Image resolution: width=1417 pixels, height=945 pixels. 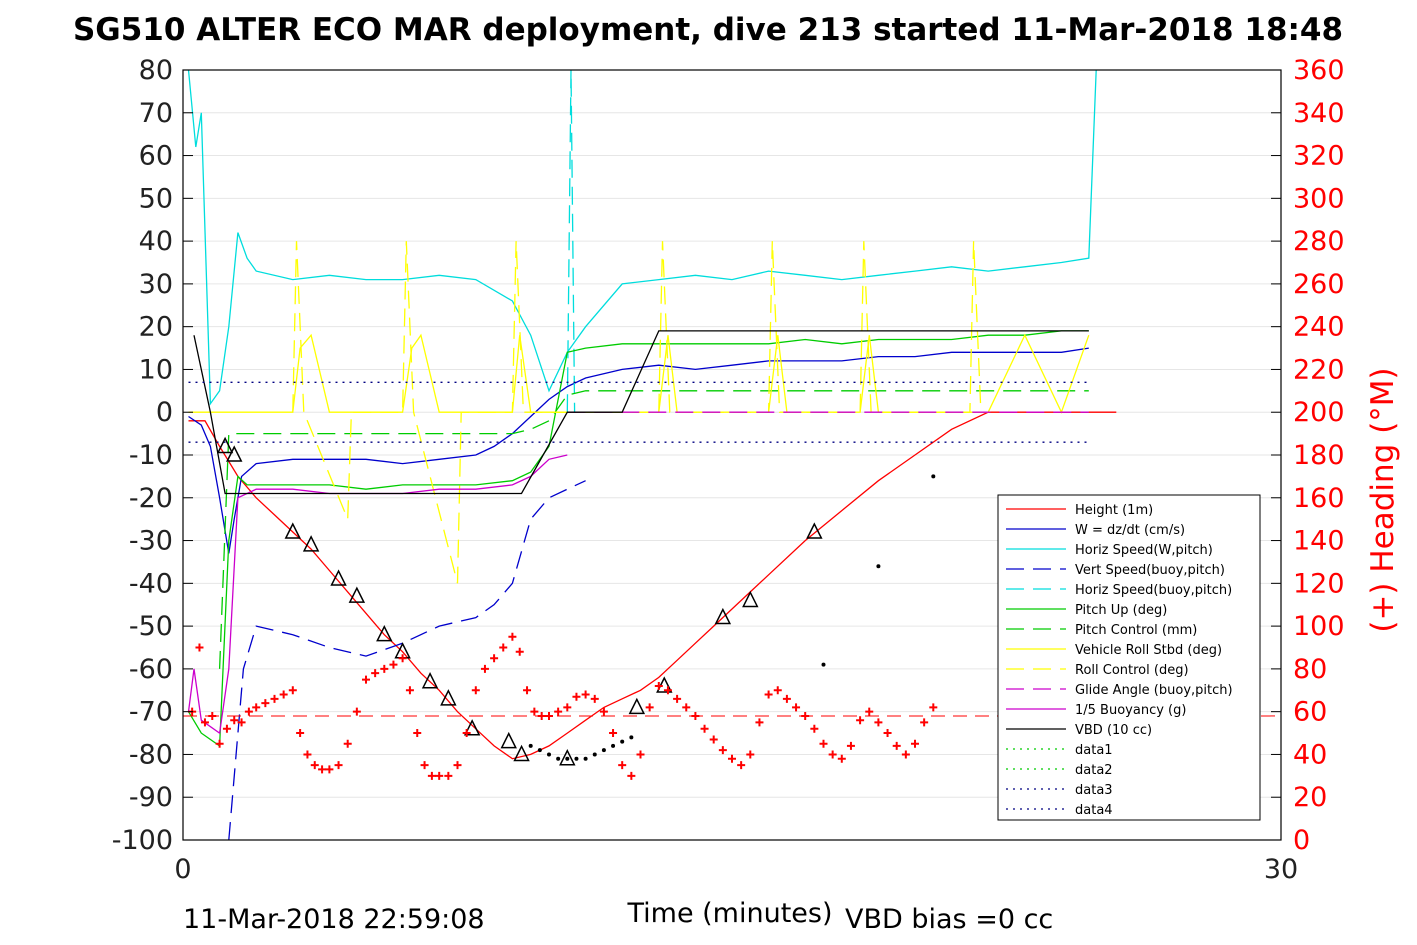 I want to click on y-tick-label: 80, so click(x=156, y=70).